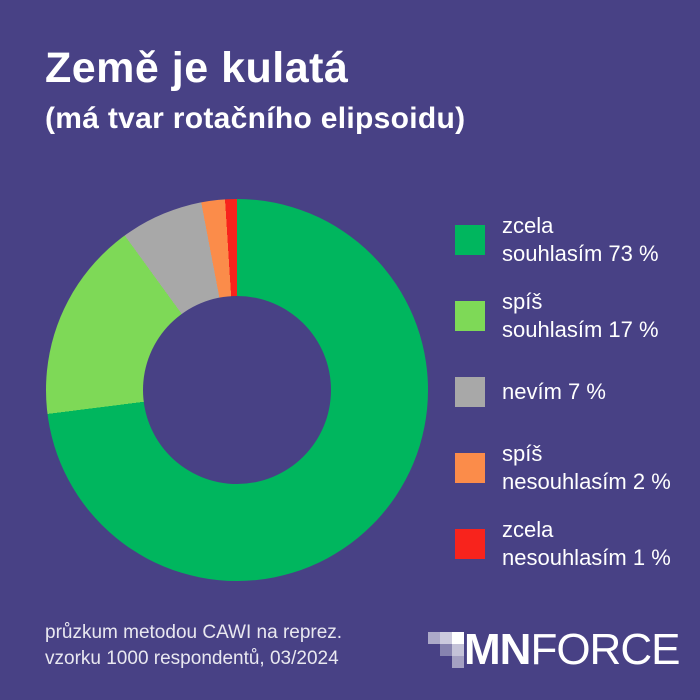 This screenshot has width=700, height=700. What do you see at coordinates (605, 649) in the screenshot?
I see `mnforce-logo-light: FORCE` at bounding box center [605, 649].